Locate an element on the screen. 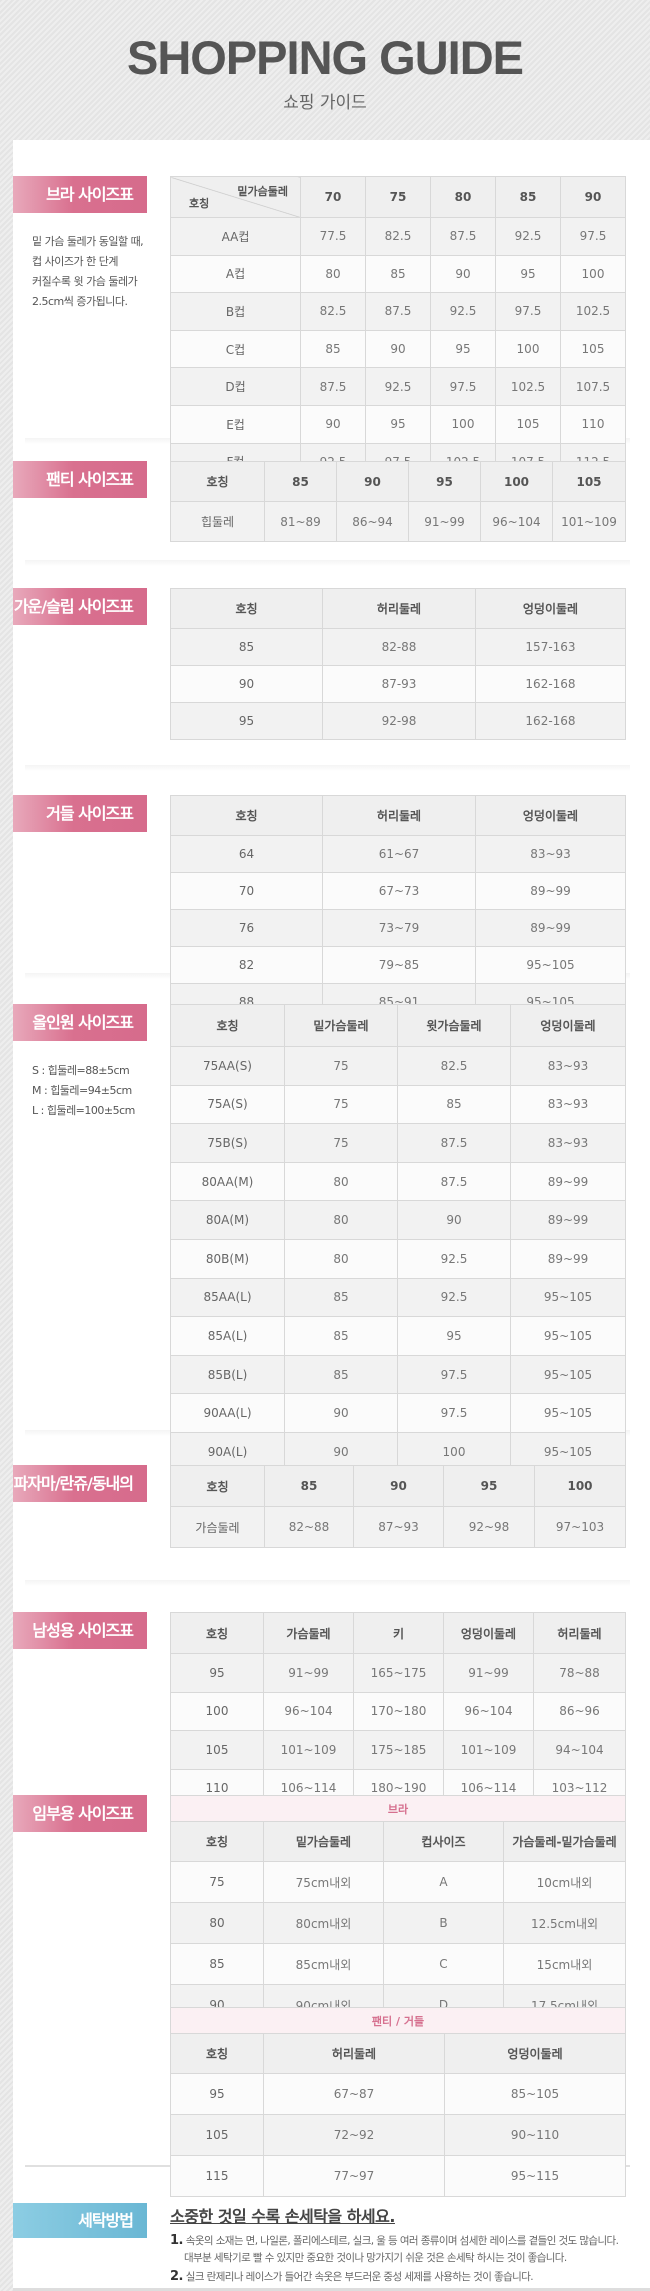 The width and height of the screenshot is (650, 2291). column-header: 75 is located at coordinates (398, 197).